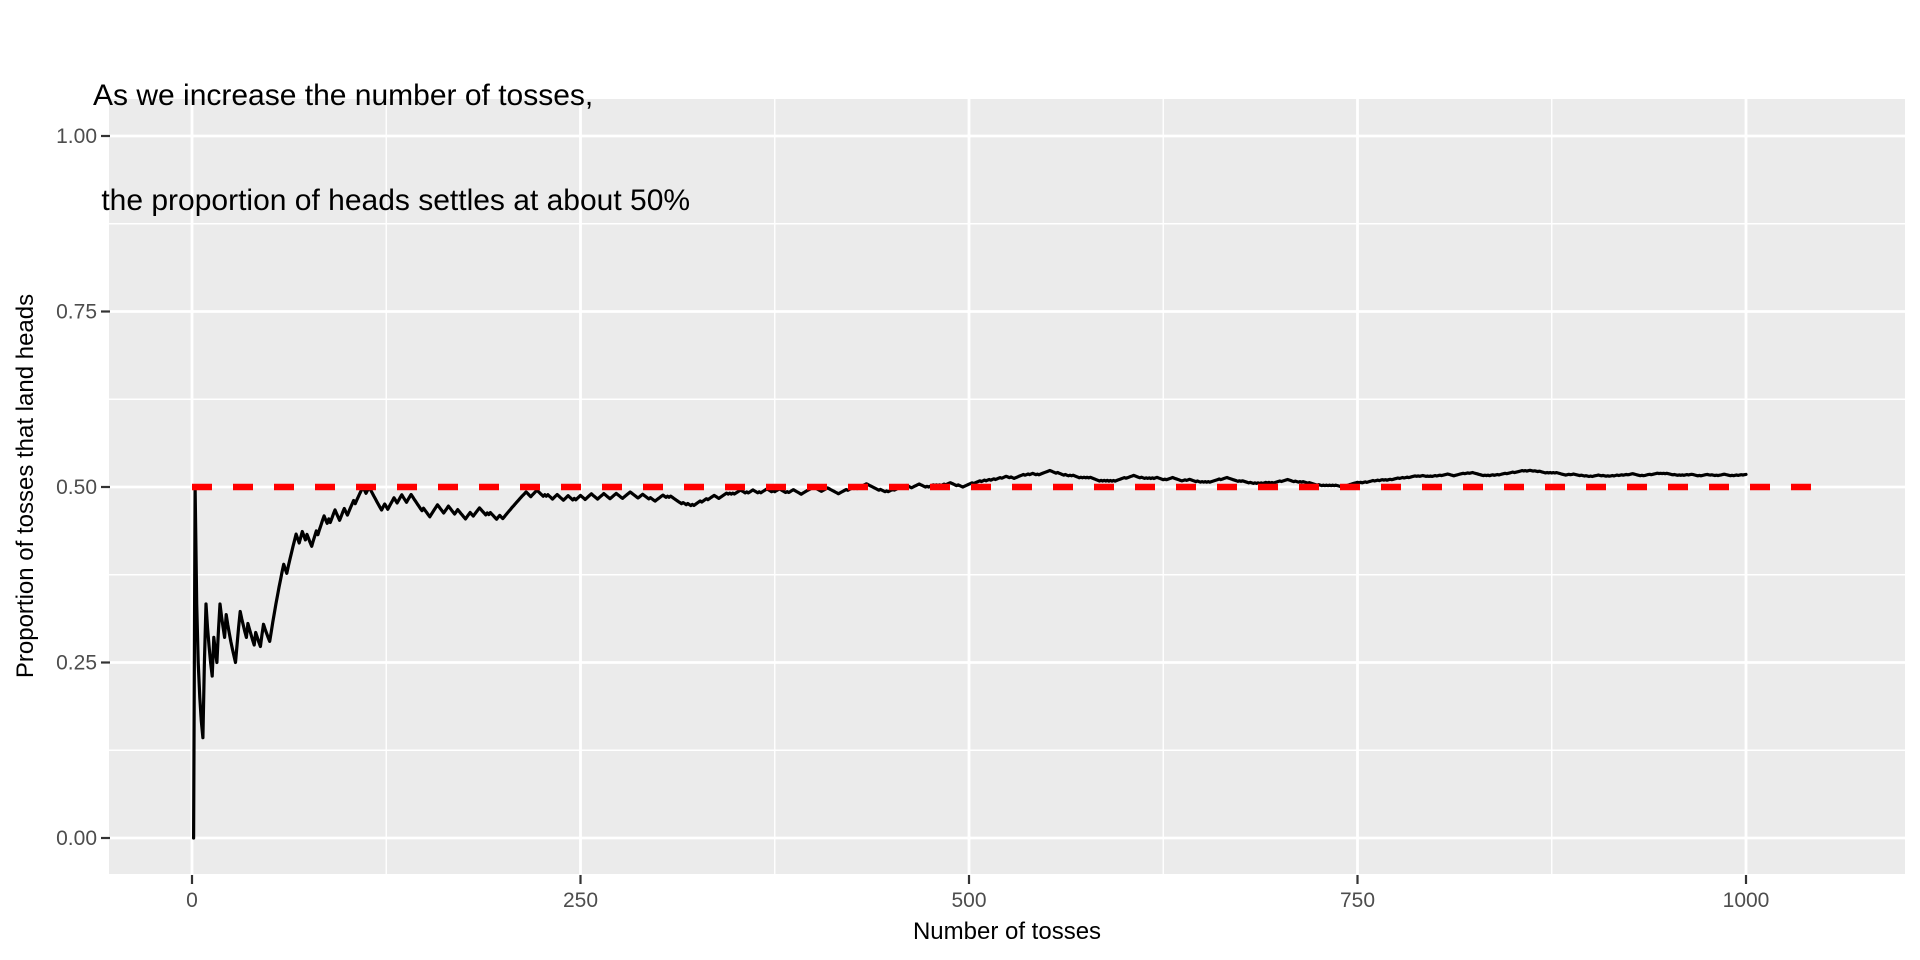  I want to click on y-tick-label: 0.50, so click(76, 487).